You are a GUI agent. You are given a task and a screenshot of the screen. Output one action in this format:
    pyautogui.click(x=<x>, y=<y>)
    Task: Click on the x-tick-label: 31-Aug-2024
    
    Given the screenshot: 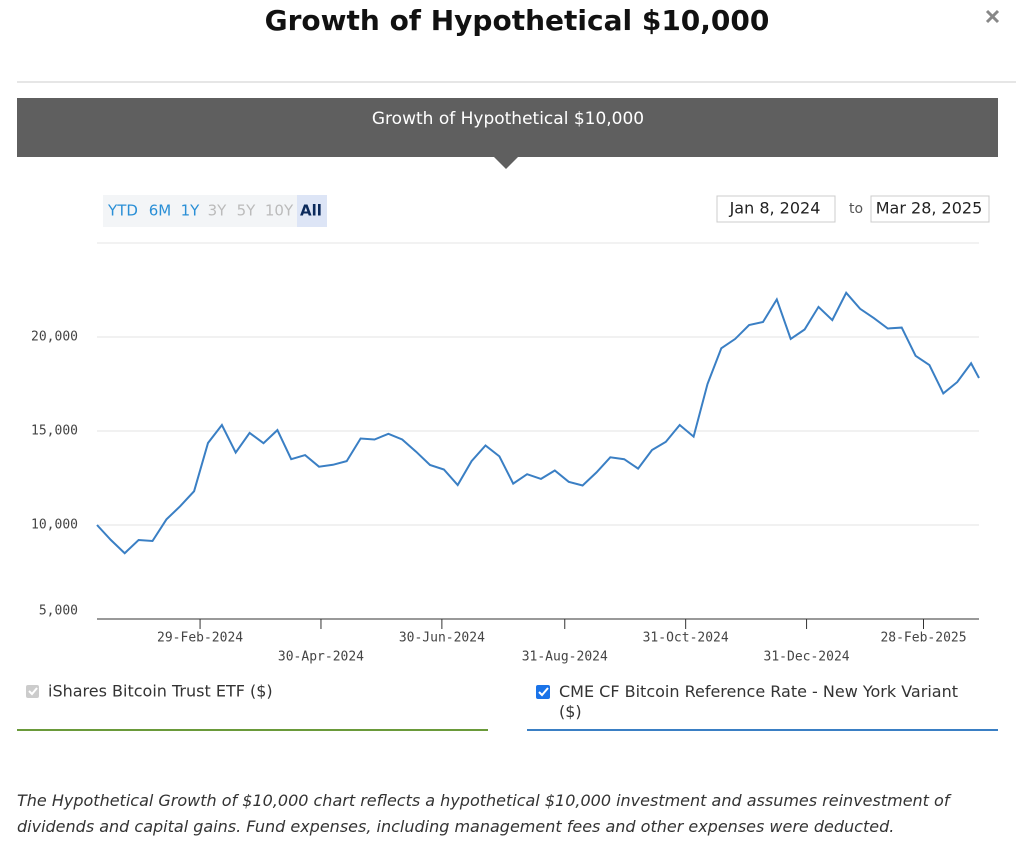 What is the action you would take?
    pyautogui.click(x=565, y=657)
    